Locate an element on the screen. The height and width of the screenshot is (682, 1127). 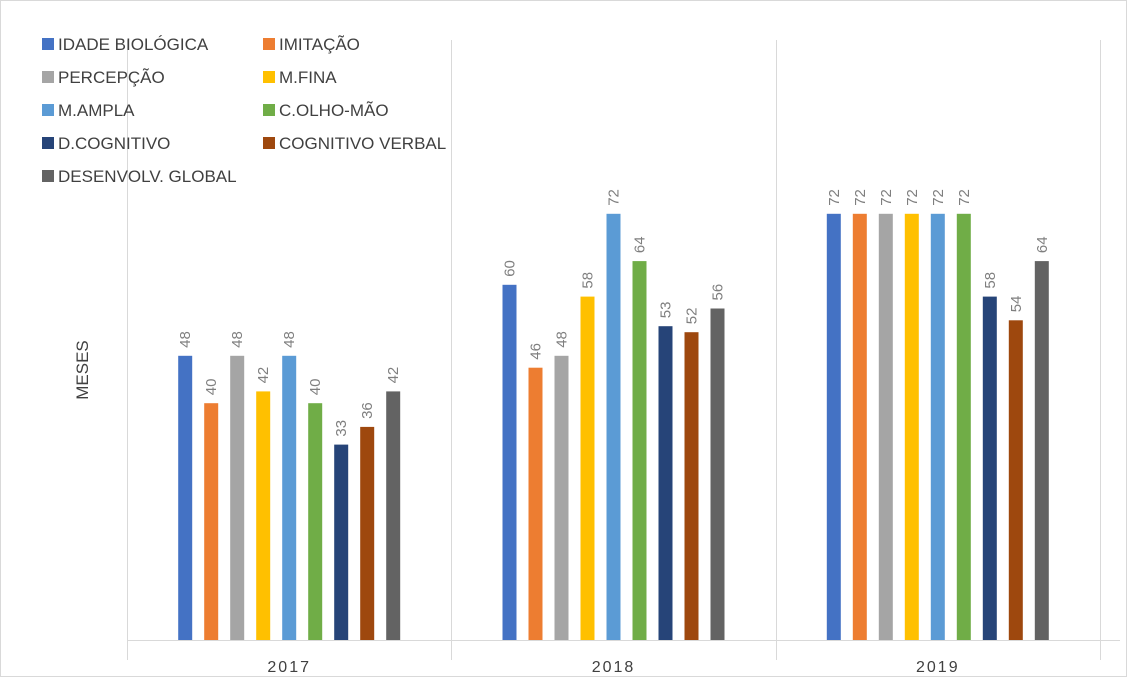
legend-label: DESENVOLV. GLOBAL is located at coordinates (147, 176).